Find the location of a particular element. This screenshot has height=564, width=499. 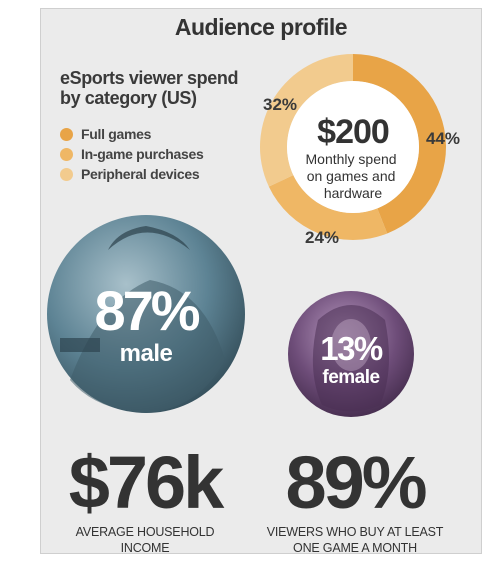

male-label: male is located at coordinates (146, 353).